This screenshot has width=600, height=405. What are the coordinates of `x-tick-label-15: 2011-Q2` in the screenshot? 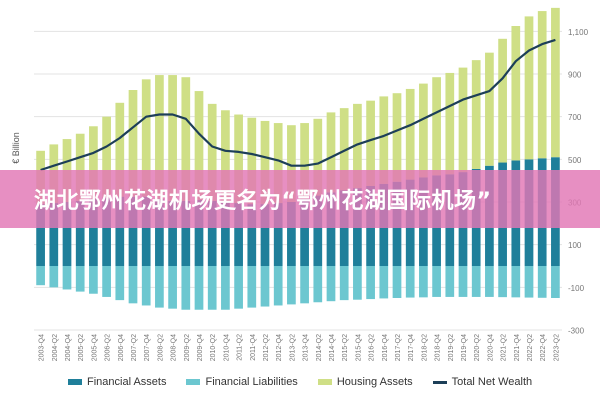 It's located at (240, 347).